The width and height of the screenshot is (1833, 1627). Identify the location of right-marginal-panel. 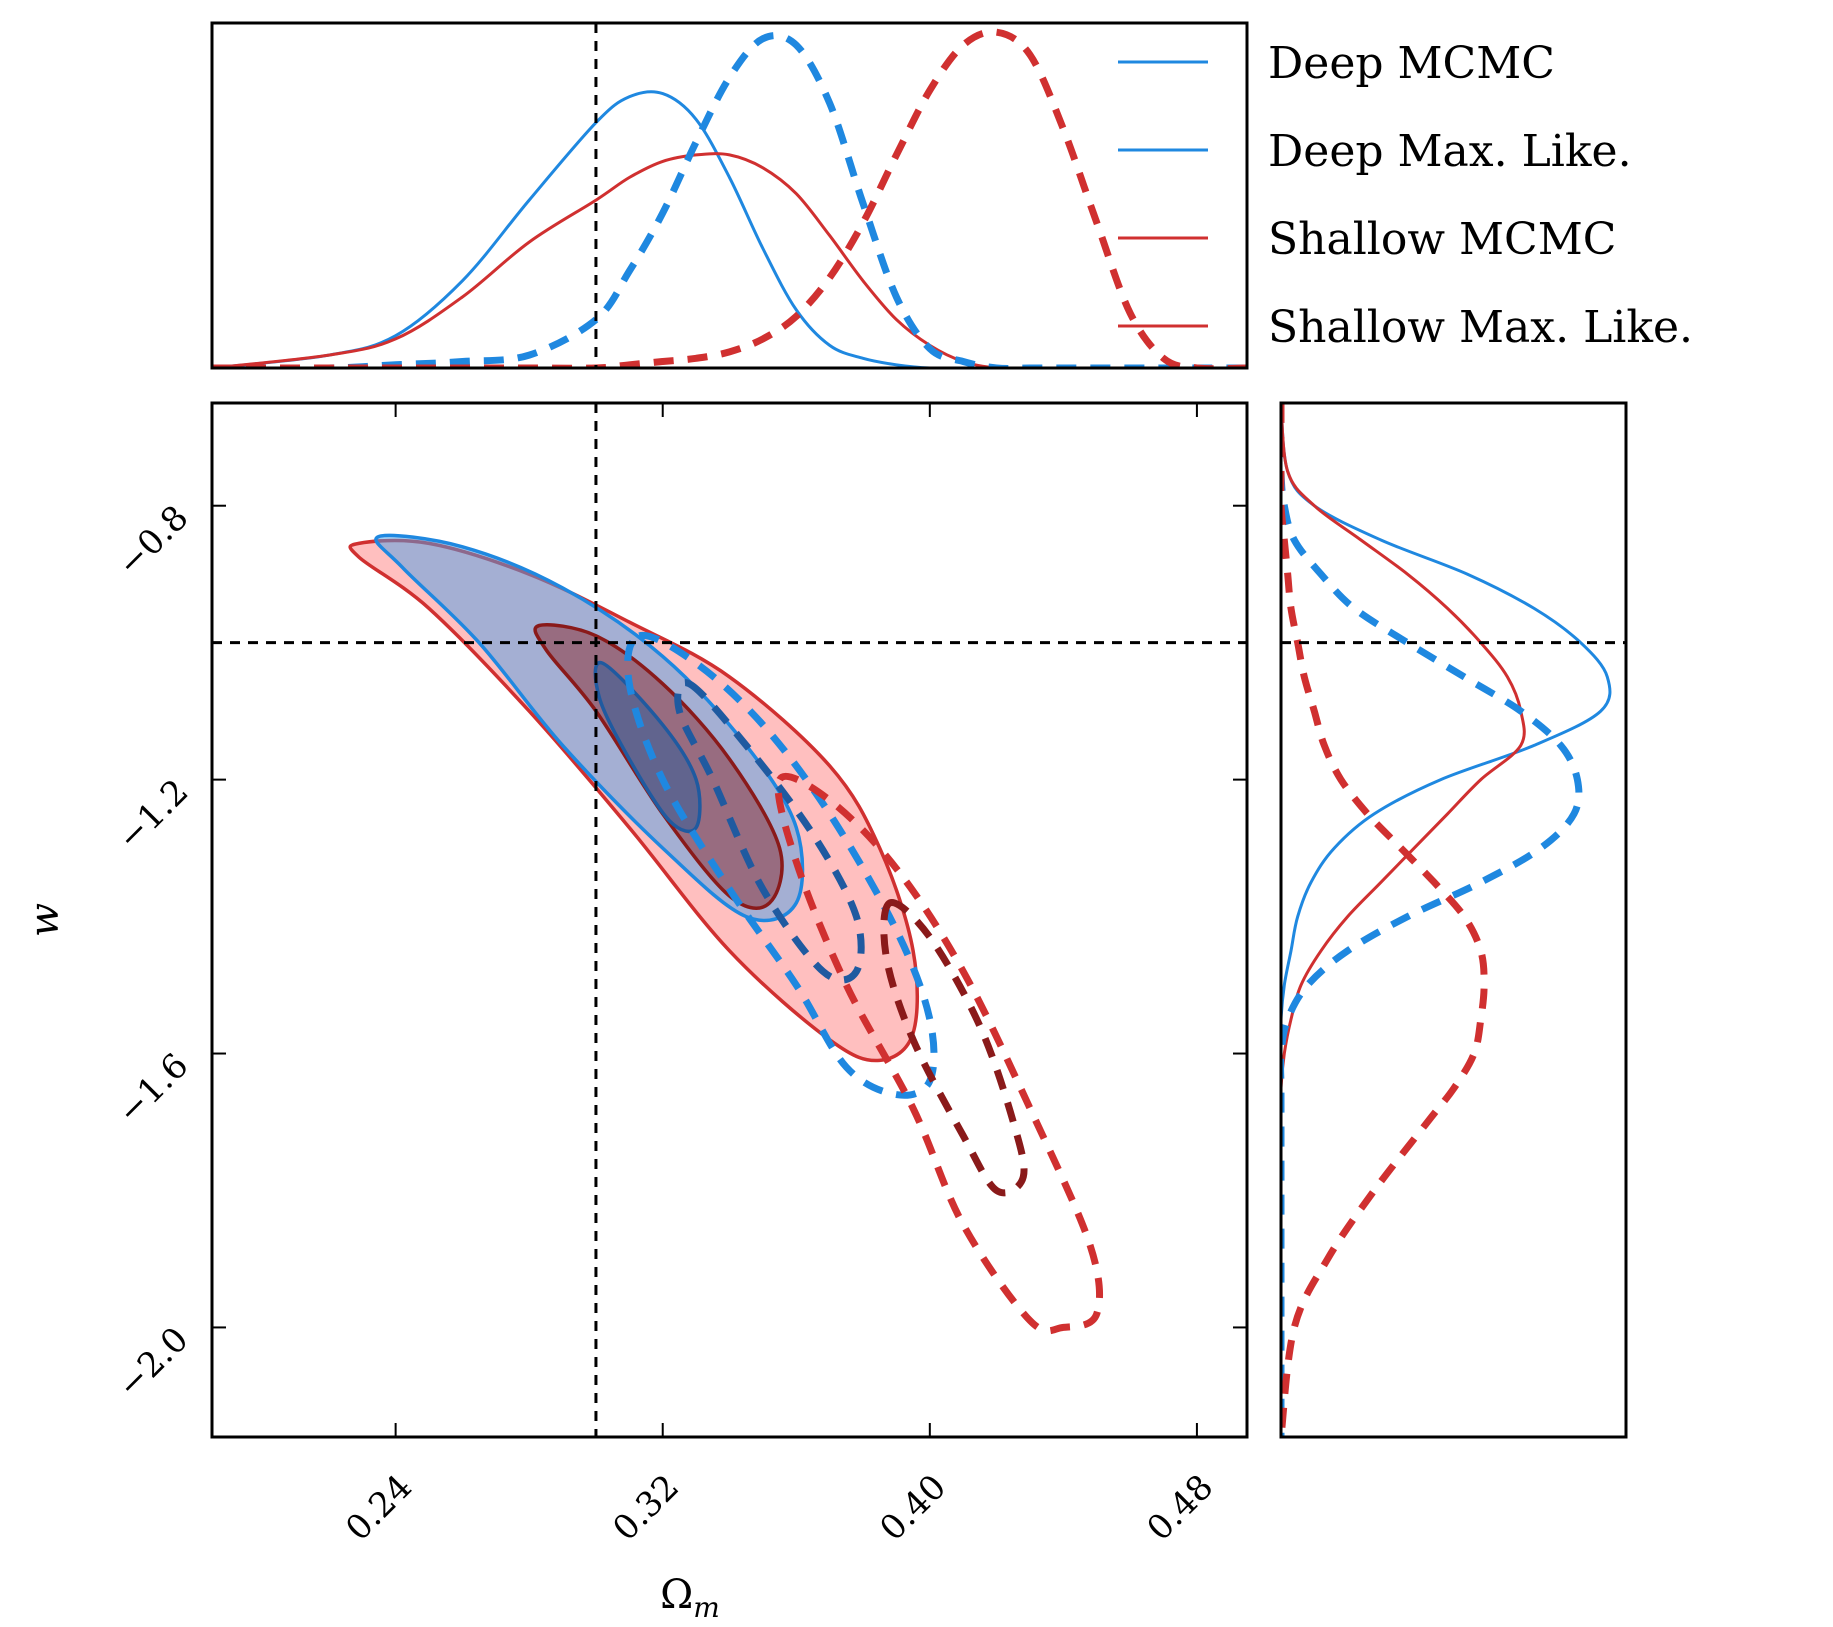
(1453, 920).